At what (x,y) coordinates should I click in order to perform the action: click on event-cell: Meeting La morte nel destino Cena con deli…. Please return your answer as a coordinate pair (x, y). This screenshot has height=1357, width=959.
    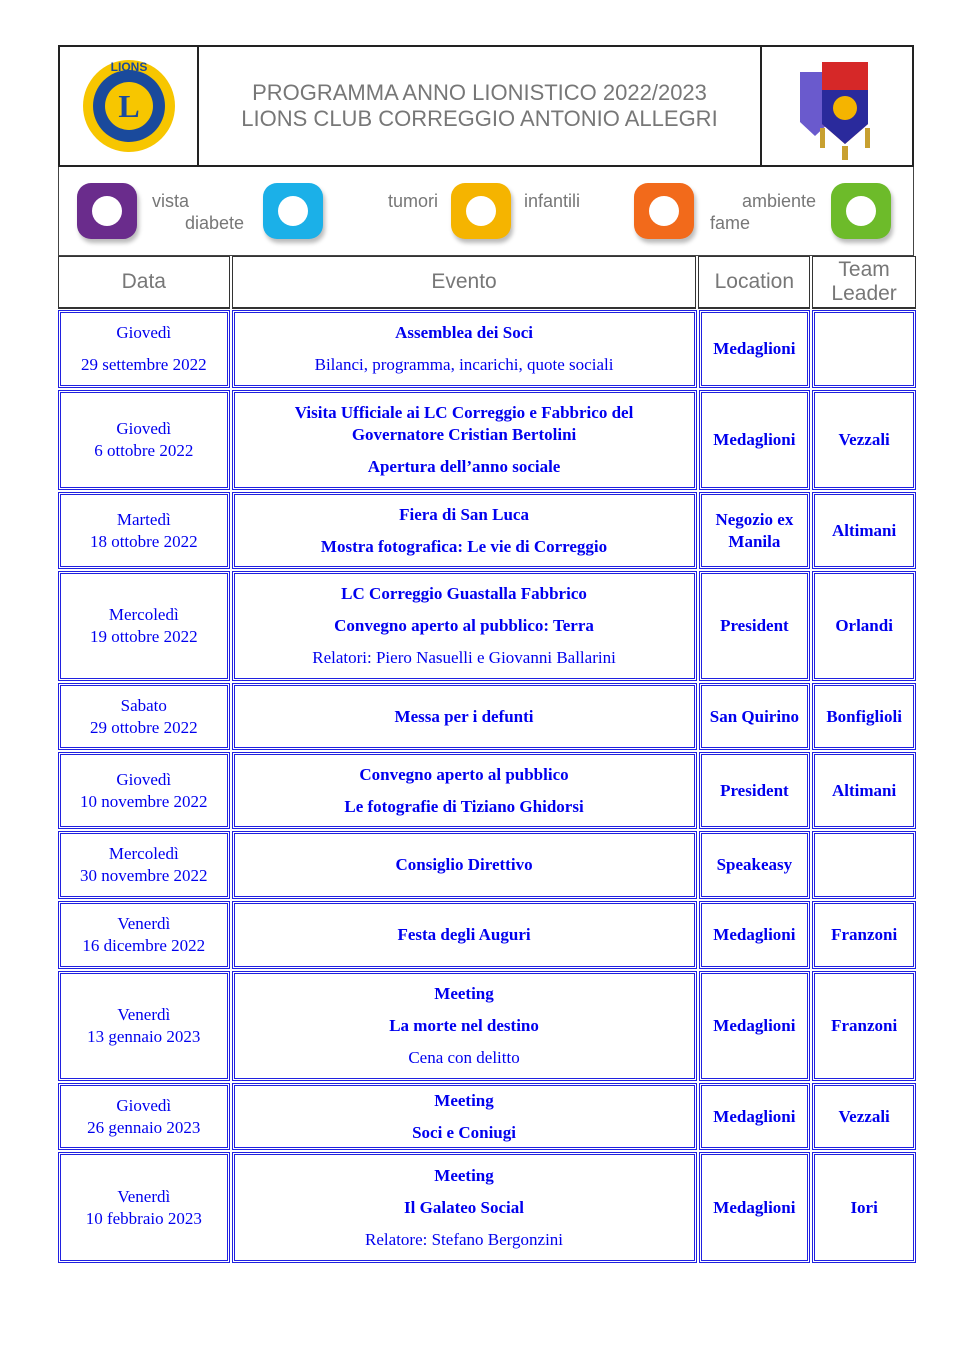
    Looking at the image, I should click on (464, 1026).